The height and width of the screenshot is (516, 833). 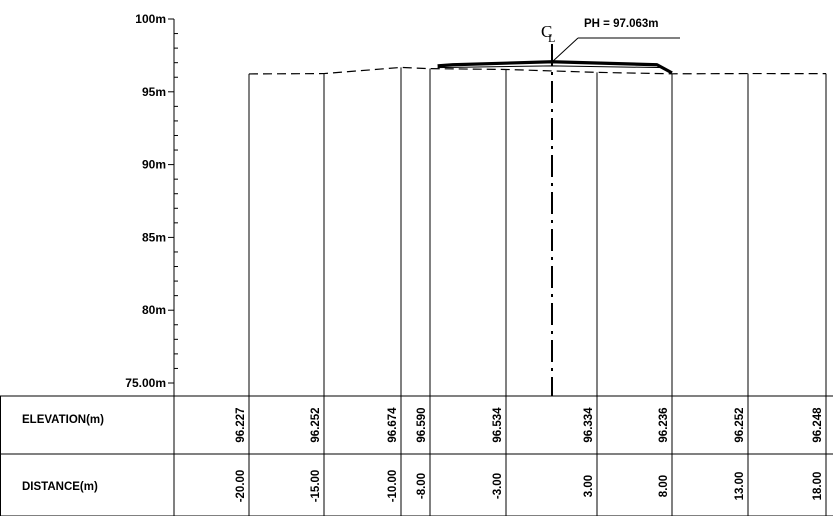 I want to click on elevation-tick-label: 80m, so click(x=154, y=310).